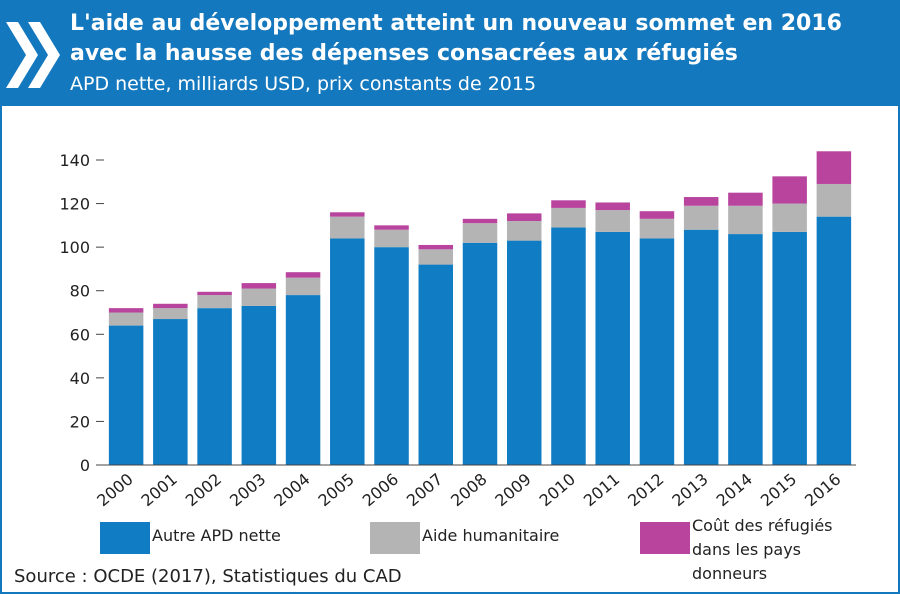  What do you see at coordinates (85, 465) in the screenshot?
I see `y-tick-label: 0` at bounding box center [85, 465].